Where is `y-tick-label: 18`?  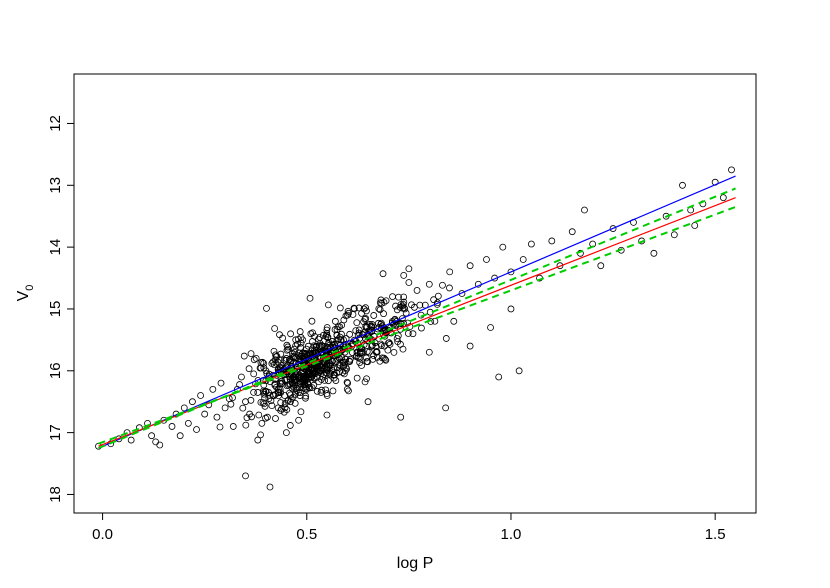 y-tick-label: 18 is located at coordinates (55, 494).